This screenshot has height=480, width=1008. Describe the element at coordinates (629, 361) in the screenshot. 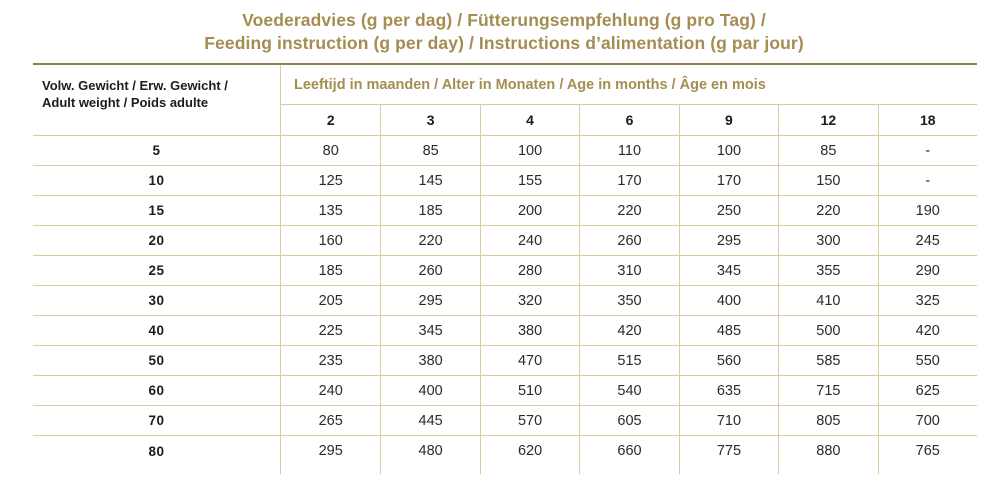

I see `value-cell: 515` at that location.